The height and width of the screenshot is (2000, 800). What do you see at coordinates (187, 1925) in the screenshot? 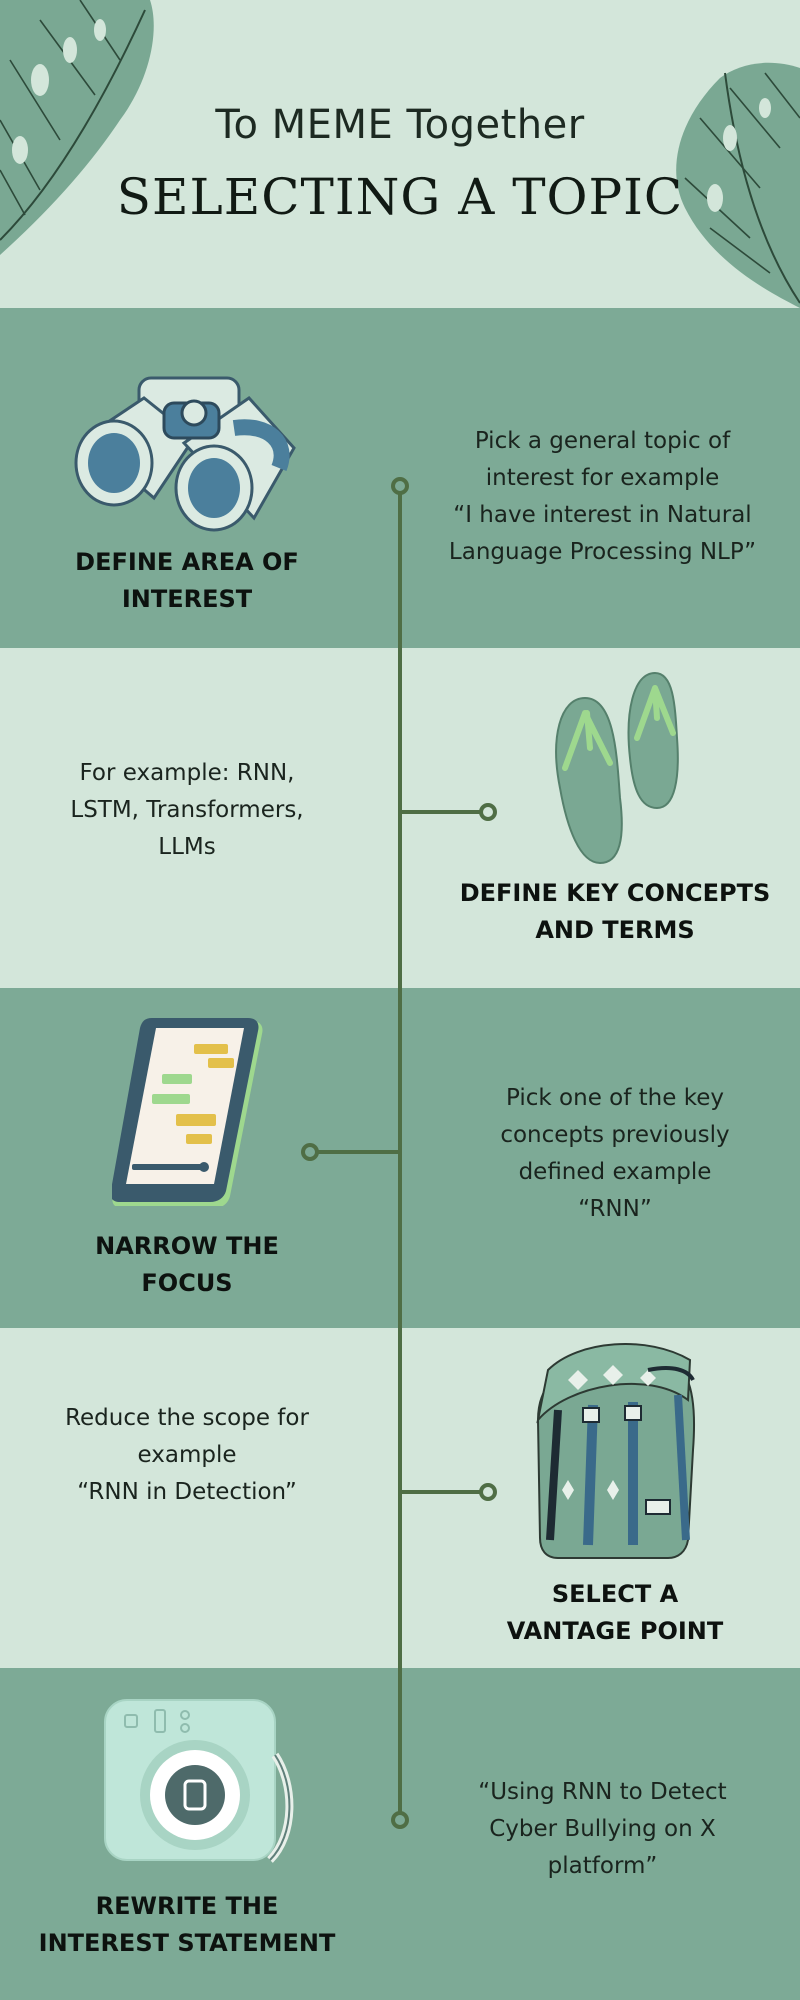
I see `step-label-5: REWRITE THE INTEREST STATEMENT` at bounding box center [187, 1925].